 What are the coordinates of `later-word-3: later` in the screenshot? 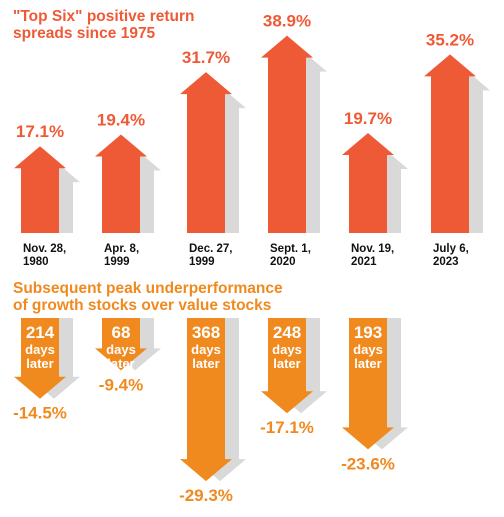 It's located at (286, 363).